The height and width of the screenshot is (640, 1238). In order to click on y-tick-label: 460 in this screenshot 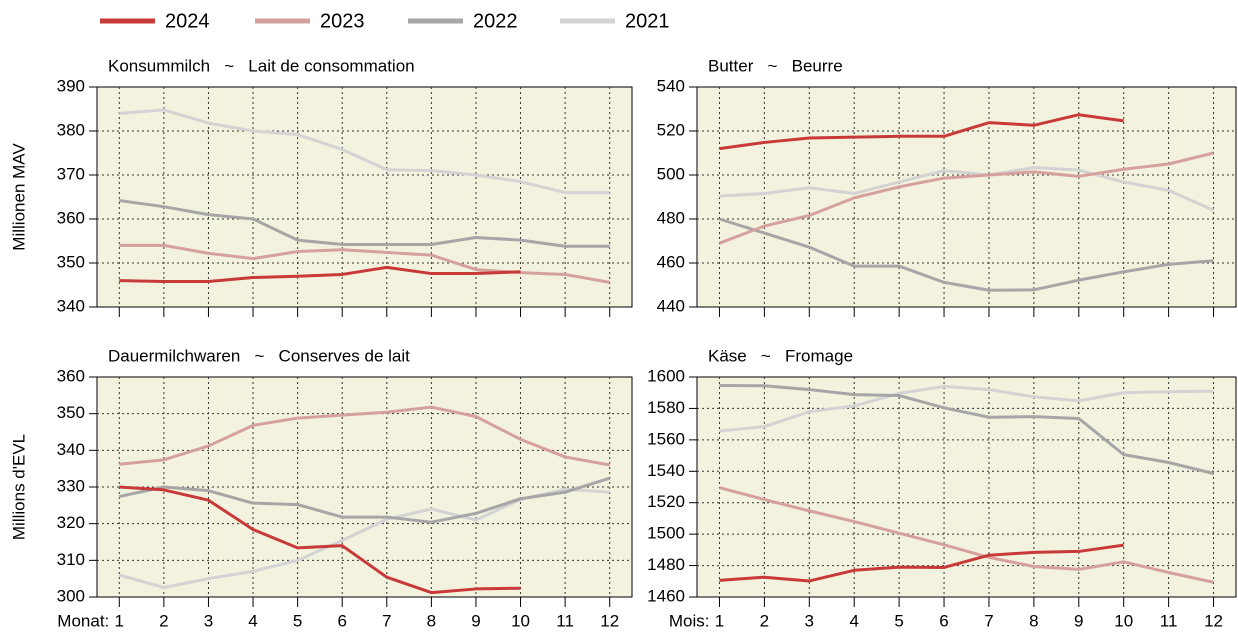, I will do `click(671, 261)`.